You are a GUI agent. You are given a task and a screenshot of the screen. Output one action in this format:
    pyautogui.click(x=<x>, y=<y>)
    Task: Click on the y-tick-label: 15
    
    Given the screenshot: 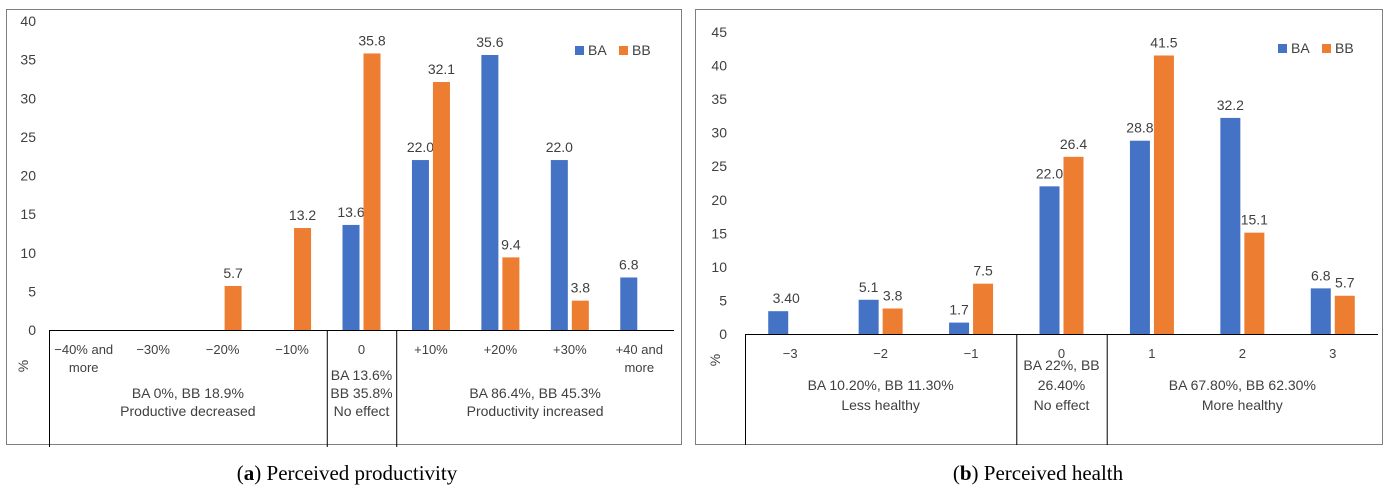 What is the action you would take?
    pyautogui.click(x=719, y=233)
    